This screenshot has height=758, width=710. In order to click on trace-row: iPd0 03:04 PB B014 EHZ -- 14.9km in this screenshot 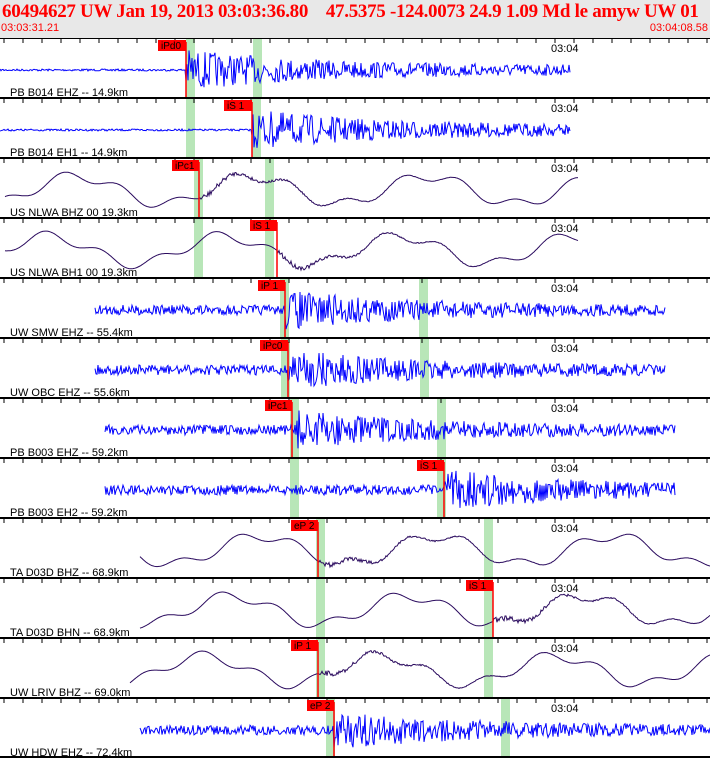, I will do `click(355, 68)`.